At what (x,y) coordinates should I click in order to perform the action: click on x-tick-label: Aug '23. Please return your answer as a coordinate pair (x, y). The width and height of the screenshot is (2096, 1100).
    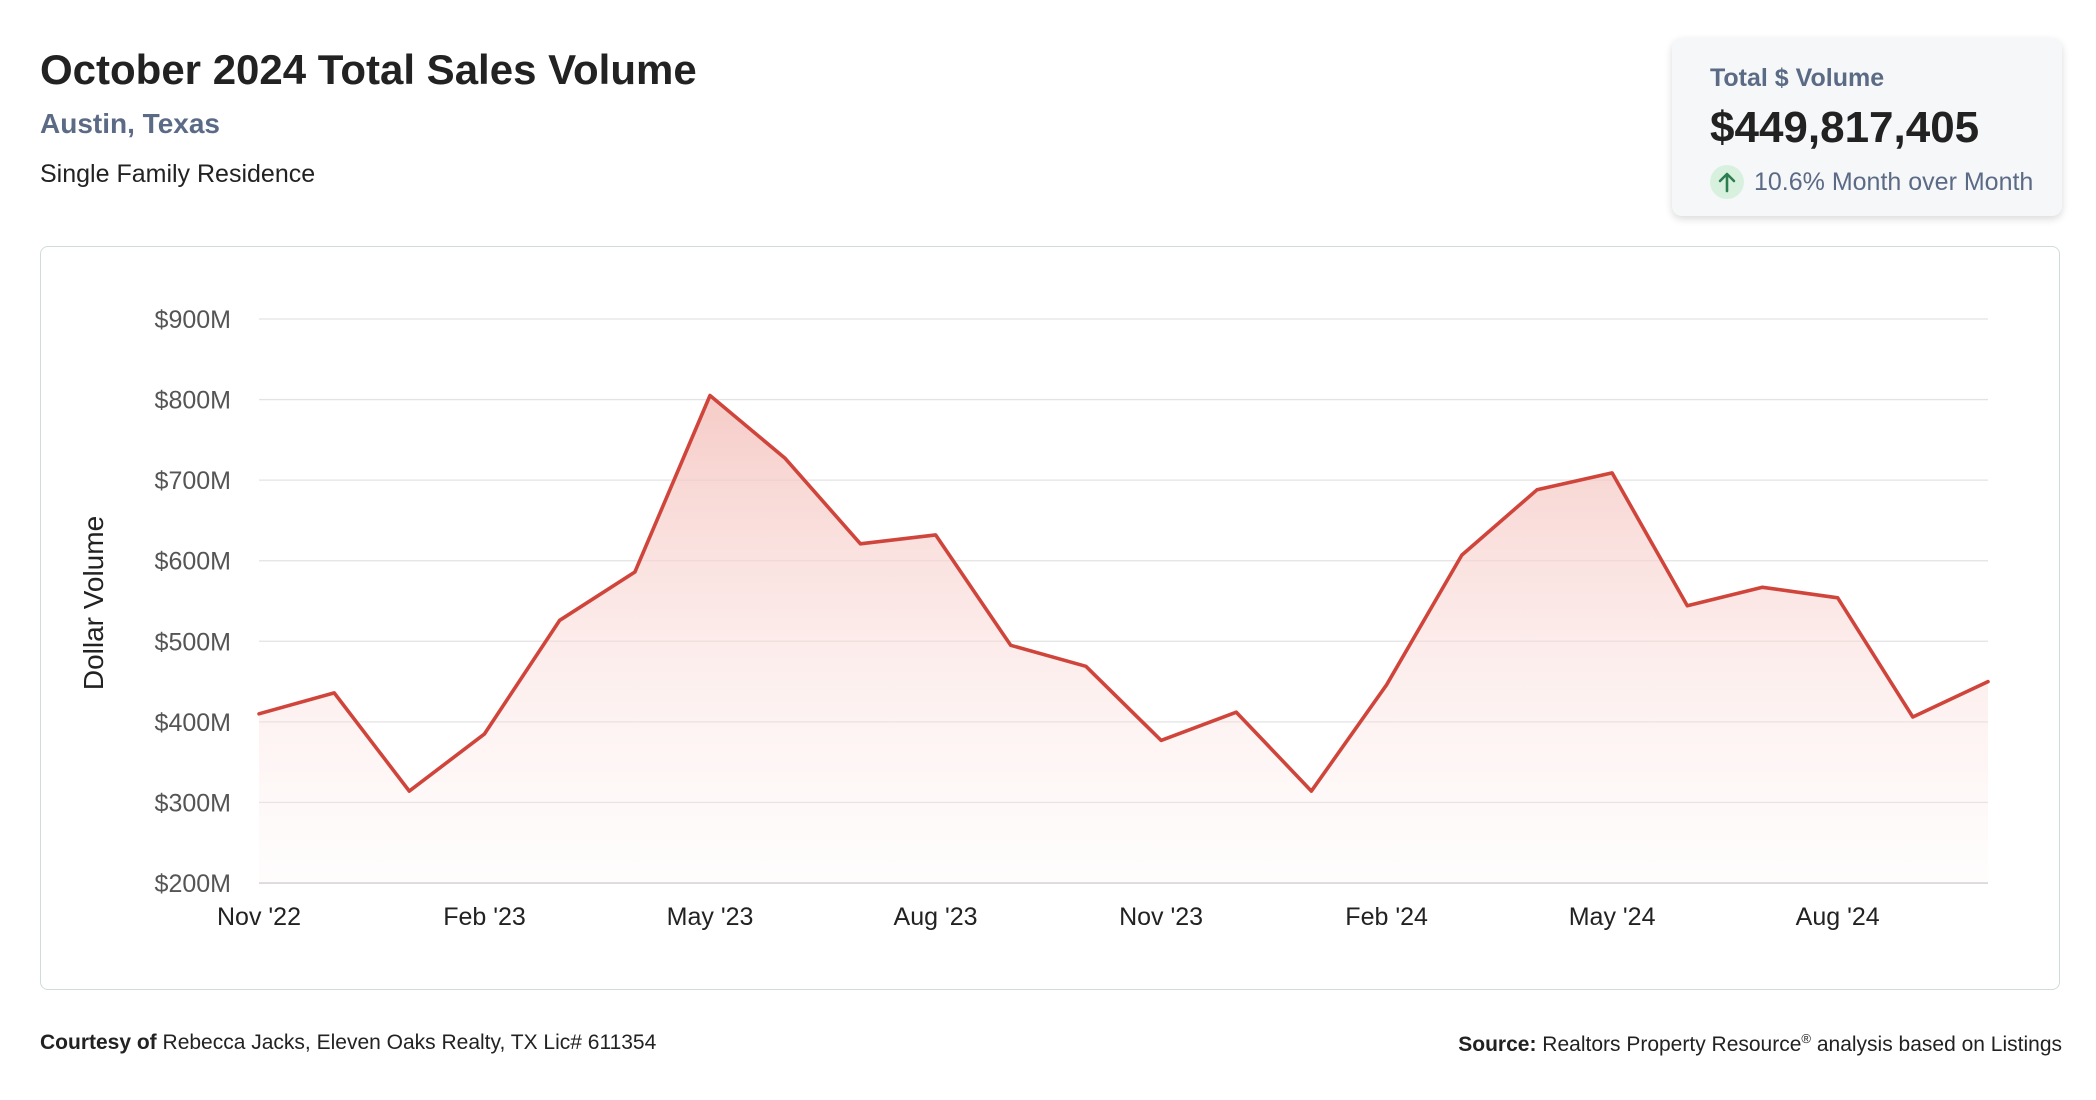
    Looking at the image, I should click on (936, 917).